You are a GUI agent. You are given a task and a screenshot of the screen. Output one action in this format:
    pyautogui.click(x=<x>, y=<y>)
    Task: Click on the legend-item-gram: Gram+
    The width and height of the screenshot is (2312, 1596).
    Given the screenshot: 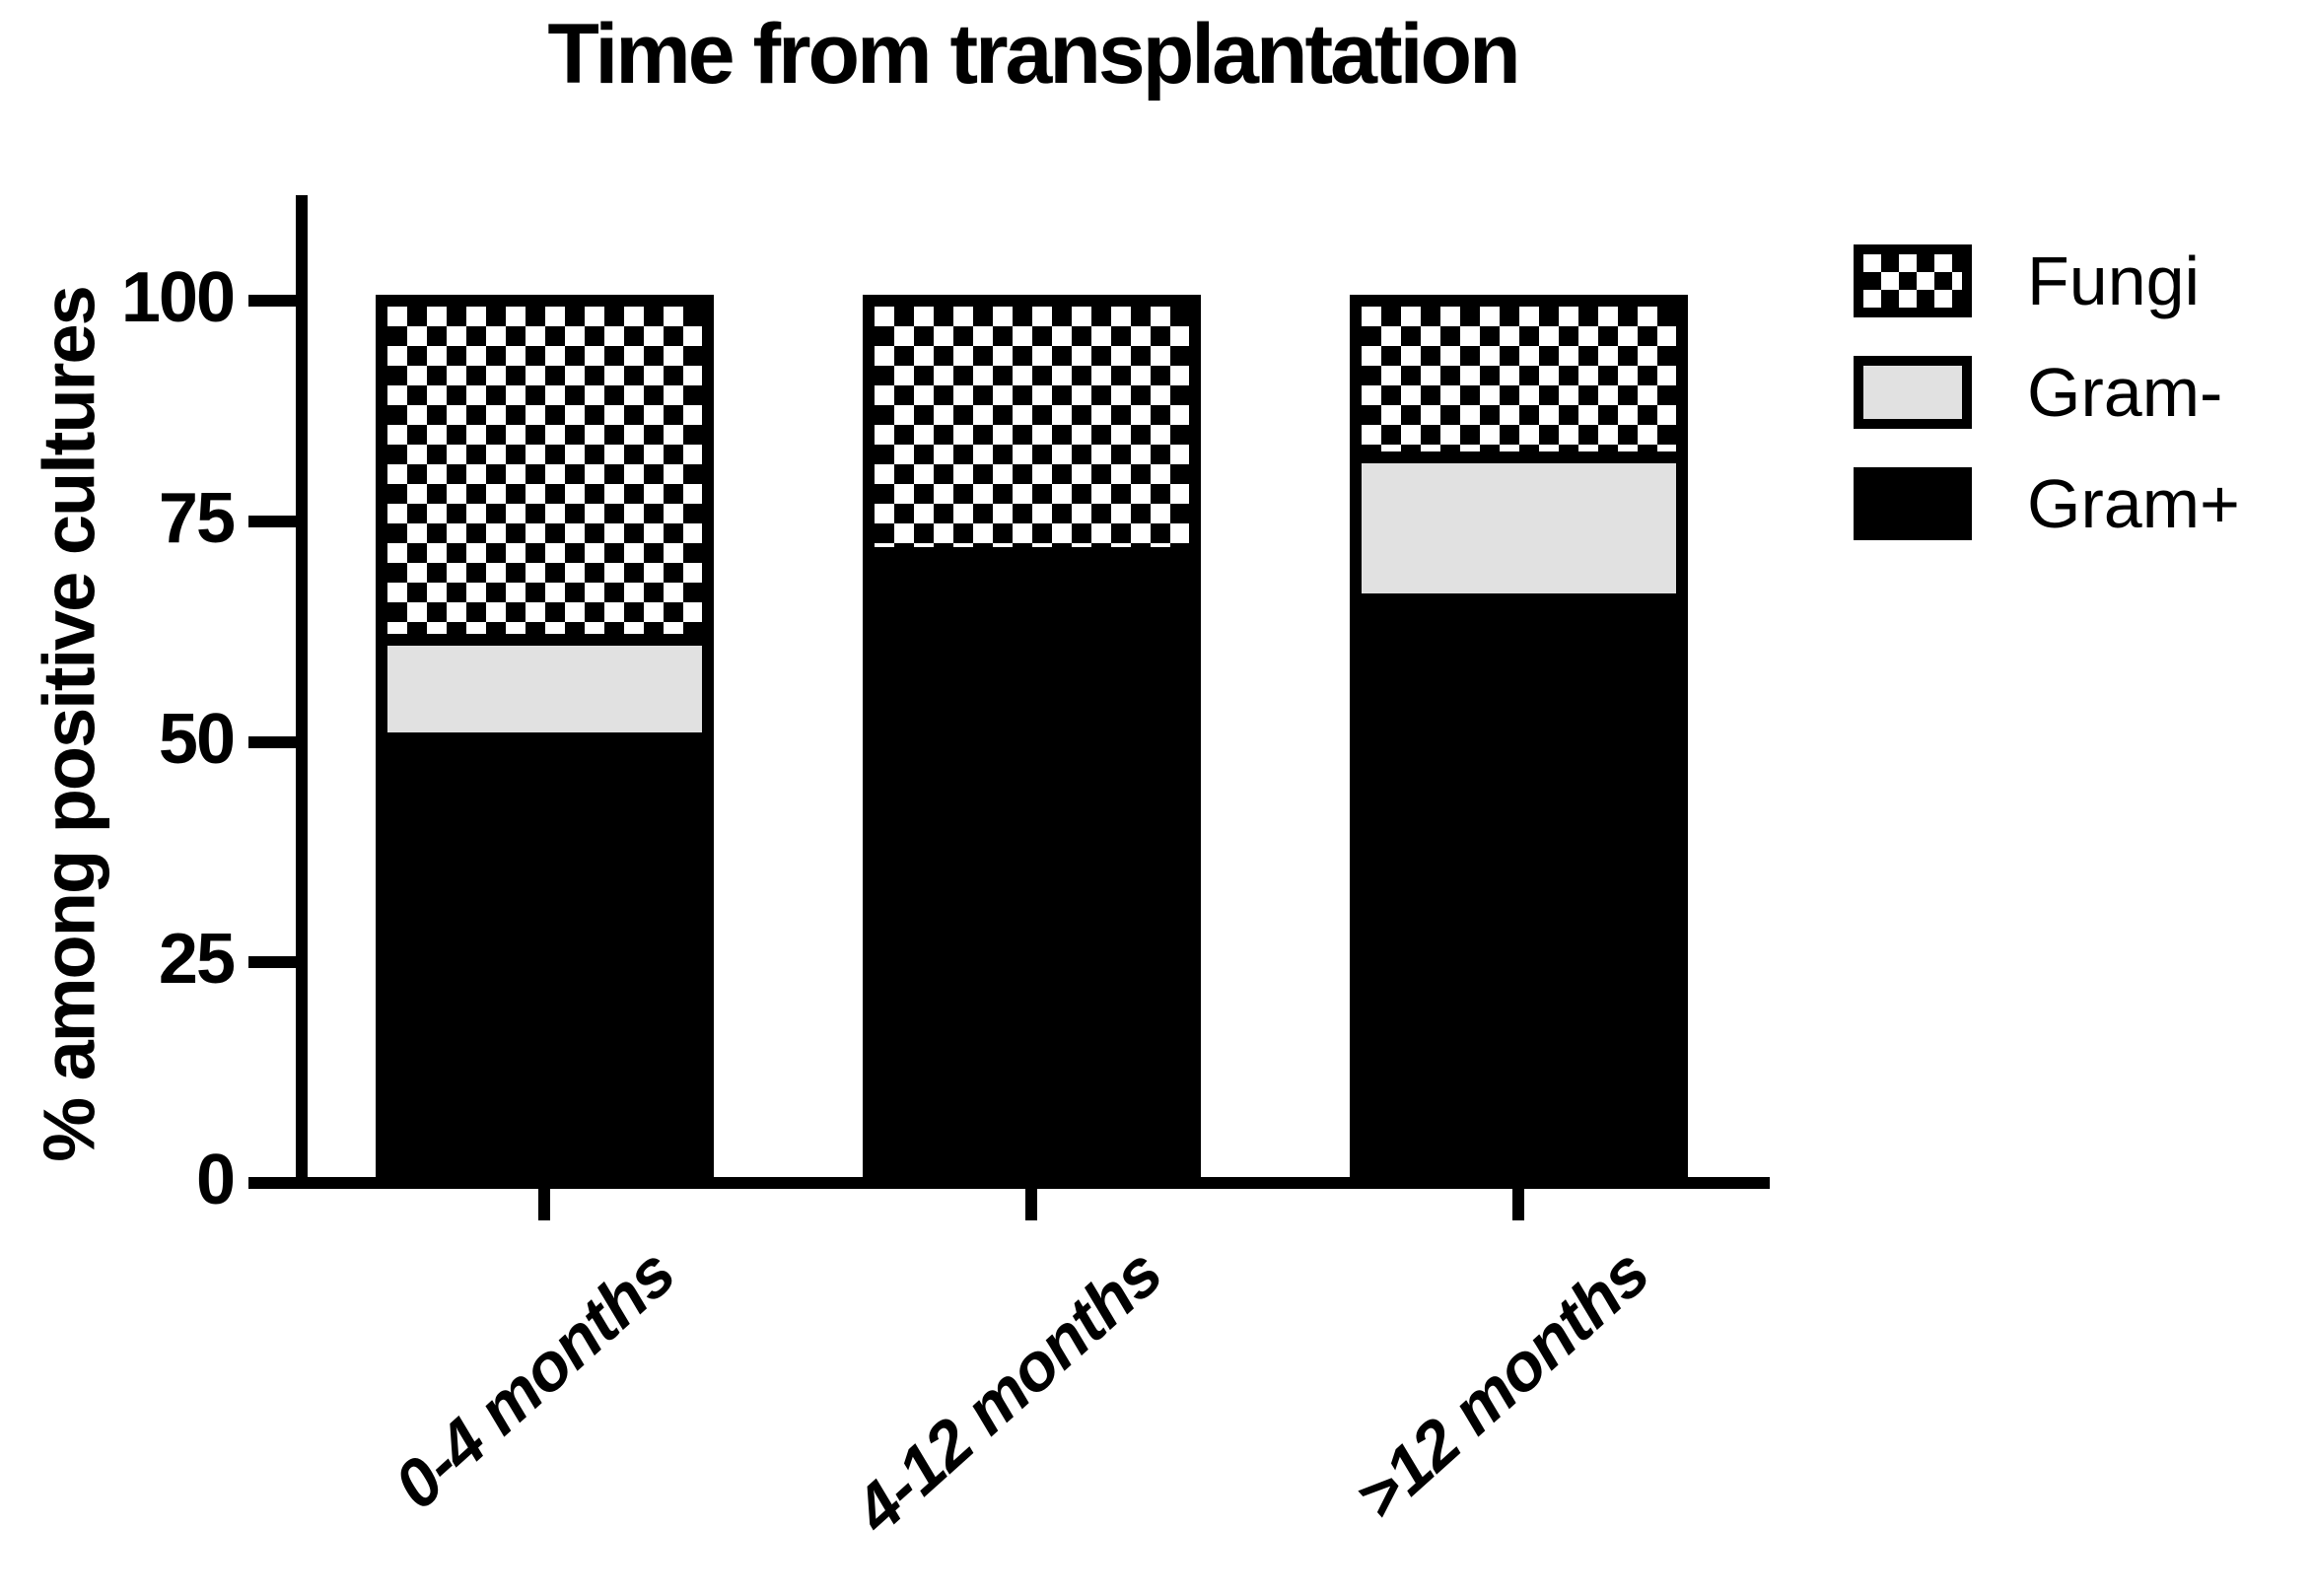 What is the action you would take?
    pyautogui.click(x=2080, y=503)
    